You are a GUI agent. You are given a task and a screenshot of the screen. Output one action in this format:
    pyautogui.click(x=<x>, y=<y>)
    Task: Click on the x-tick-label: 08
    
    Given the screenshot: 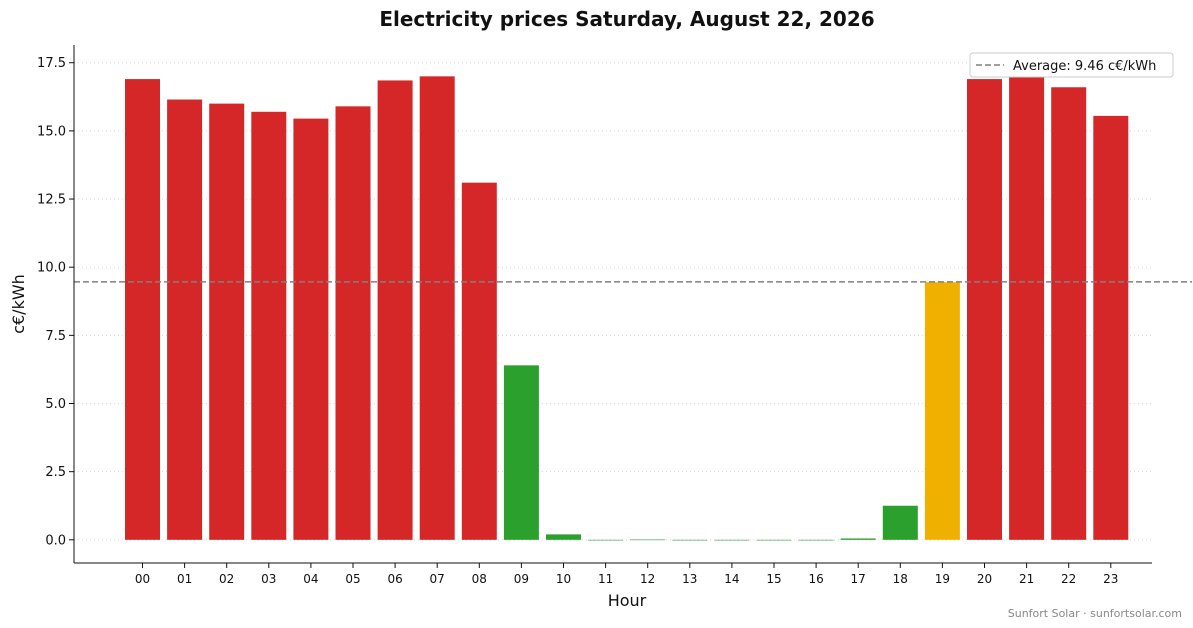 What is the action you would take?
    pyautogui.click(x=479, y=579)
    